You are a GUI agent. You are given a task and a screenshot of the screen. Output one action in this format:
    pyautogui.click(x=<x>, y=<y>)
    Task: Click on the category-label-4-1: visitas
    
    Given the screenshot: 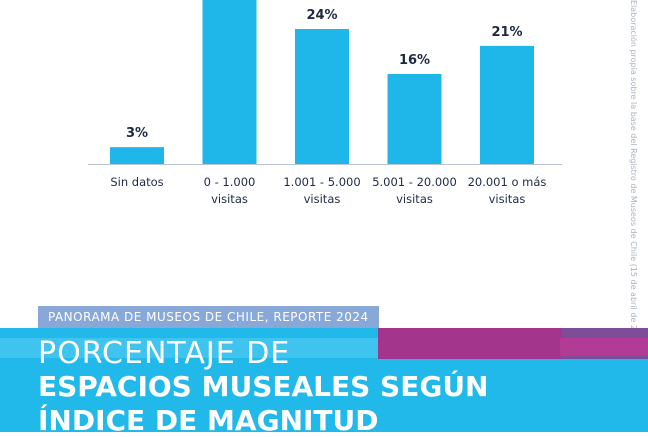 What is the action you would take?
    pyautogui.click(x=507, y=199)
    